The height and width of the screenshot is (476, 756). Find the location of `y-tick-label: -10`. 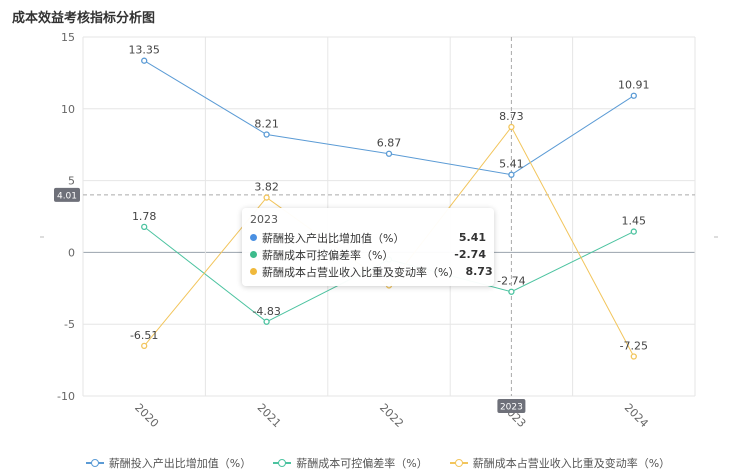

y-tick-label: -10 is located at coordinates (66, 396).